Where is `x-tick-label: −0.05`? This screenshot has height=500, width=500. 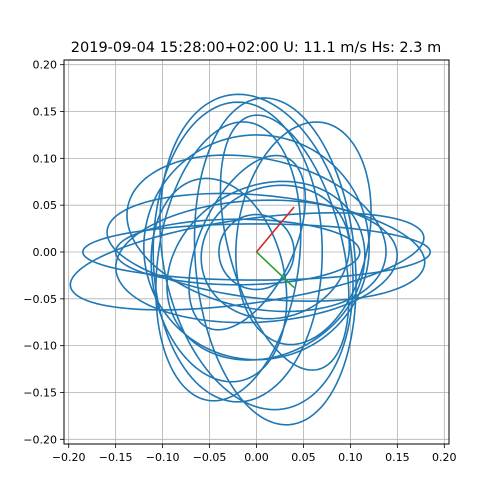 x-tick-label: −0.05 is located at coordinates (210, 457).